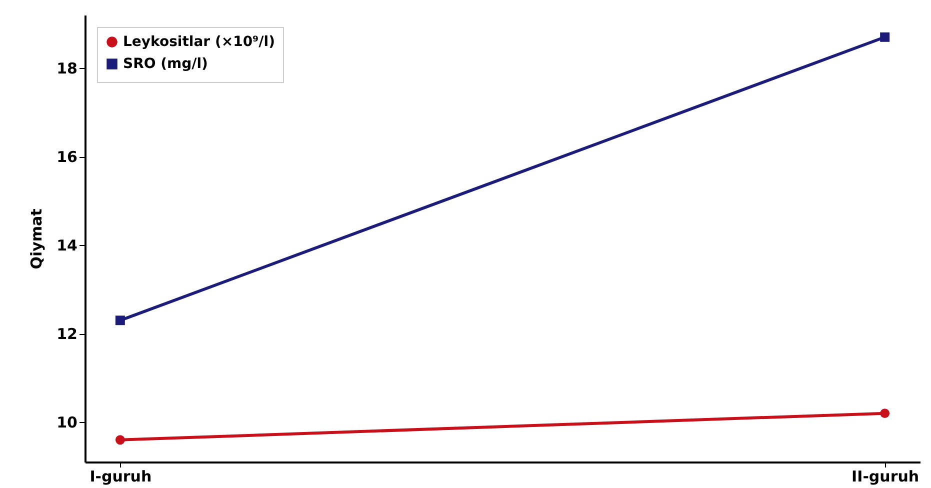  Describe the element at coordinates (165, 64) in the screenshot. I see `legend-label: SRO (mg/l)` at that location.